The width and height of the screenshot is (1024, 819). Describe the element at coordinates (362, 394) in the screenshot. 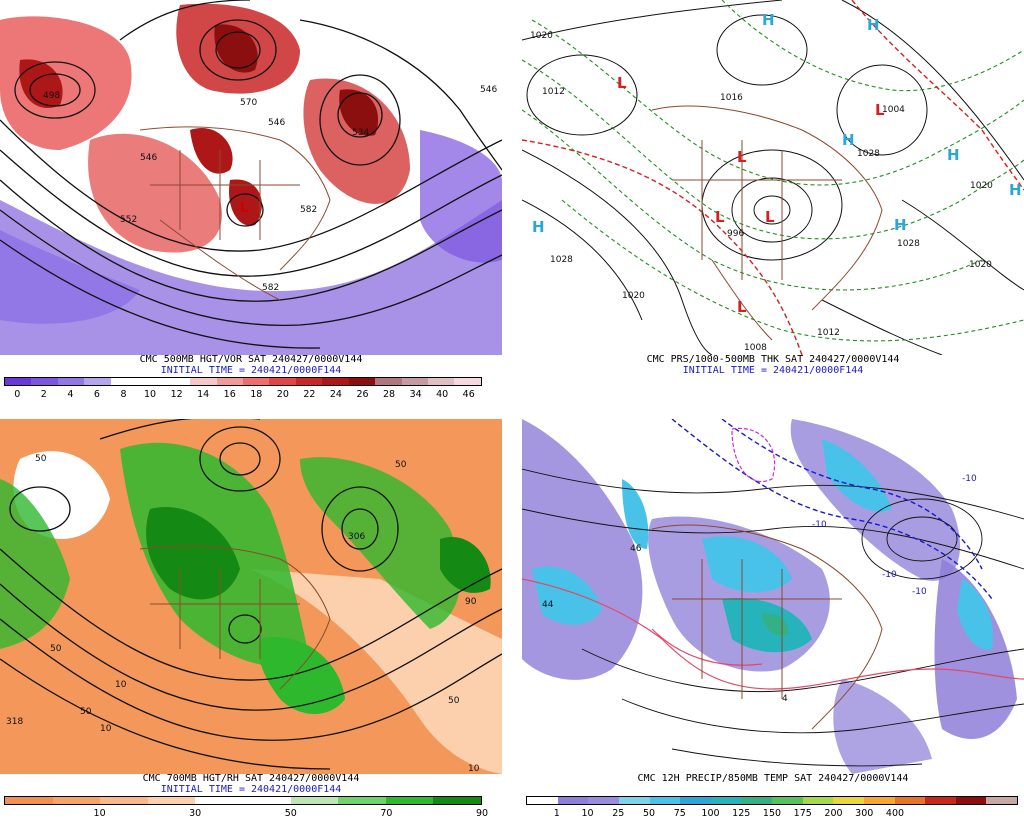

I see `scale-label: 26` at that location.